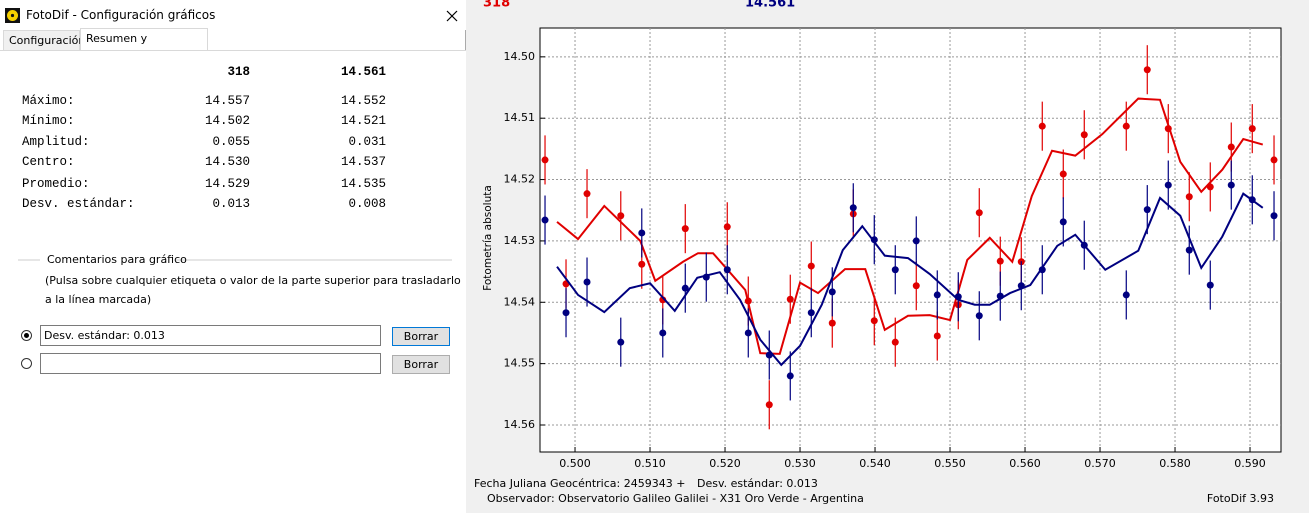 The height and width of the screenshot is (513, 1309). What do you see at coordinates (363, 184) in the screenshot?
I see `cell: 14.535` at bounding box center [363, 184].